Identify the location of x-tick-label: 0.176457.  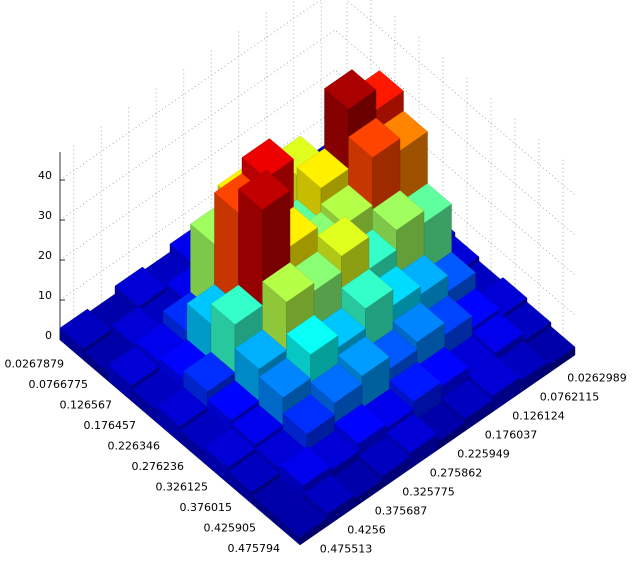
(110, 425).